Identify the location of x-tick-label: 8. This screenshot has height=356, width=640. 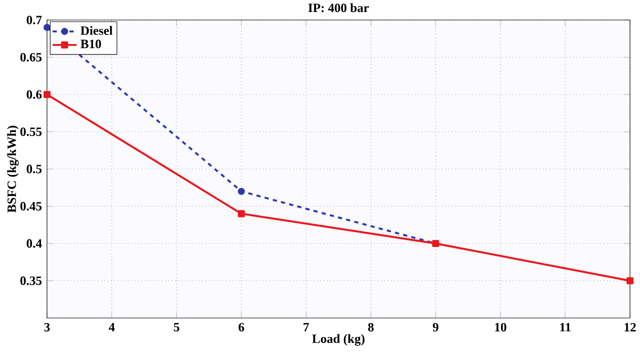
(371, 327).